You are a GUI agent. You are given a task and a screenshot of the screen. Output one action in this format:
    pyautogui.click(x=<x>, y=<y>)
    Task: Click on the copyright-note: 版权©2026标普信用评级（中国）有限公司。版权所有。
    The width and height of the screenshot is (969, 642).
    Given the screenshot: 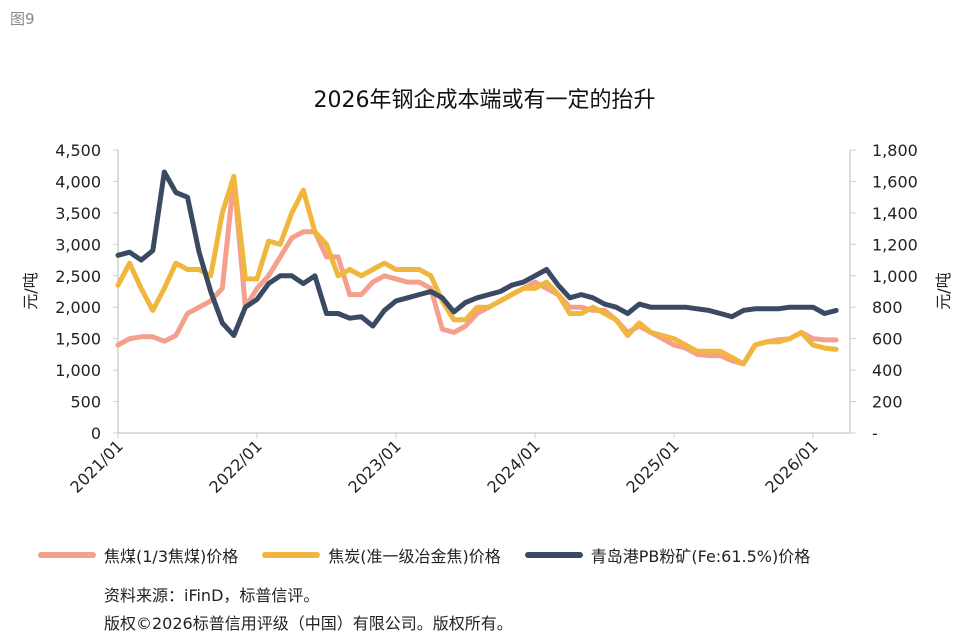 What is the action you would take?
    pyautogui.click(x=308, y=623)
    